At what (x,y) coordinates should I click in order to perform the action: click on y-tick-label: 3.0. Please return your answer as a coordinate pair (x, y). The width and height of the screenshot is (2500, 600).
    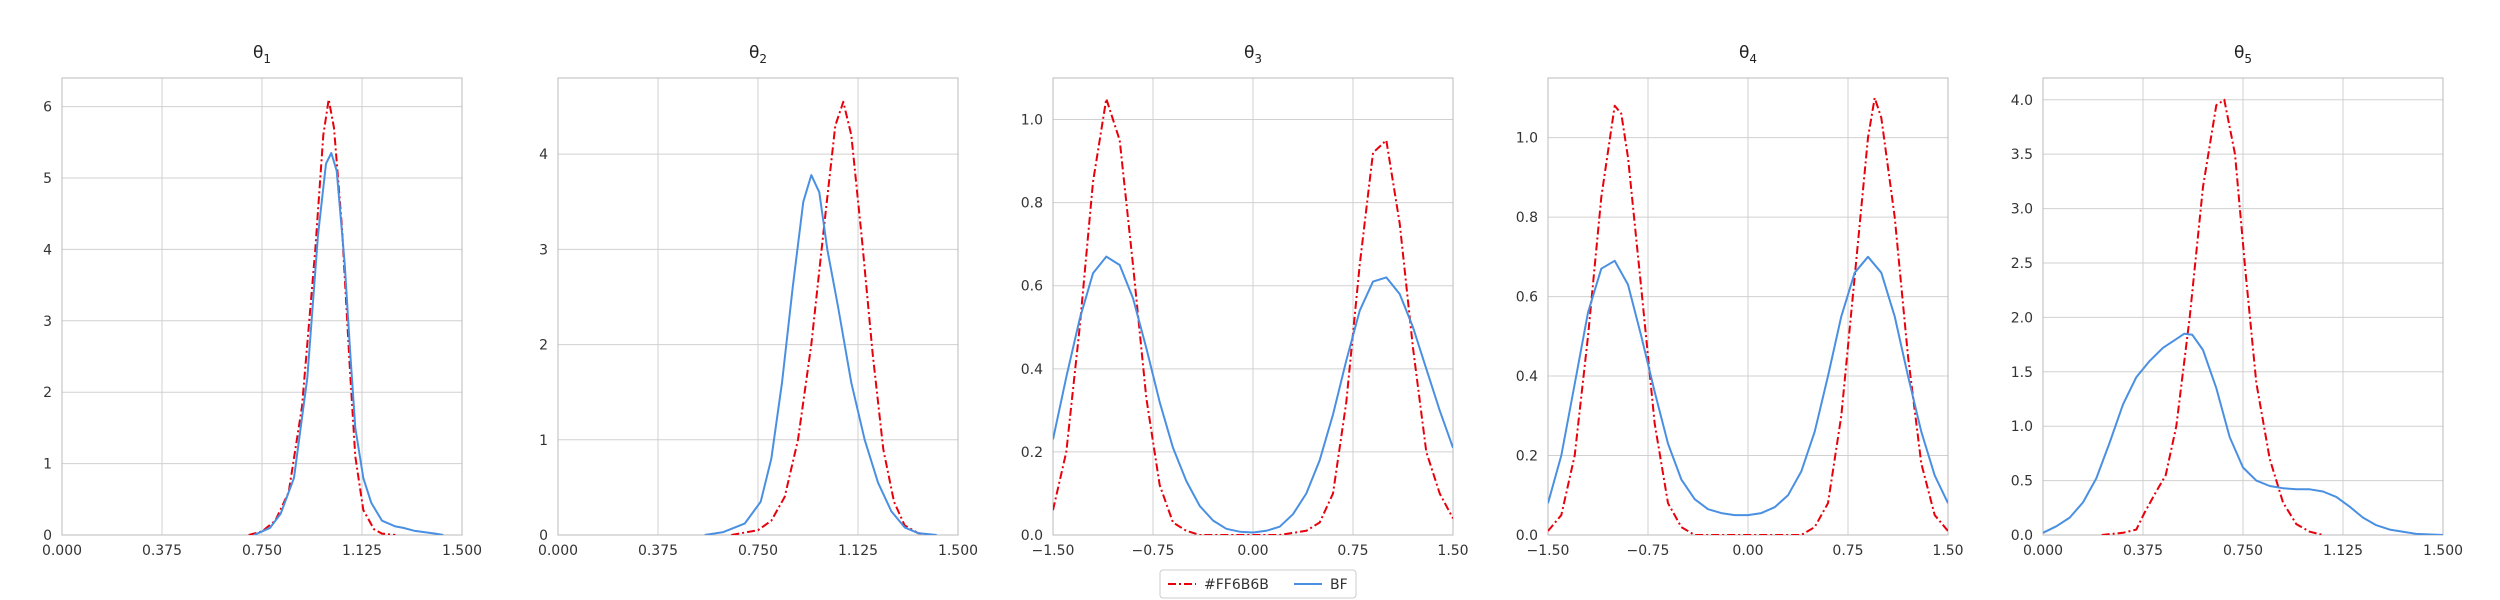
    Looking at the image, I should click on (2022, 210).